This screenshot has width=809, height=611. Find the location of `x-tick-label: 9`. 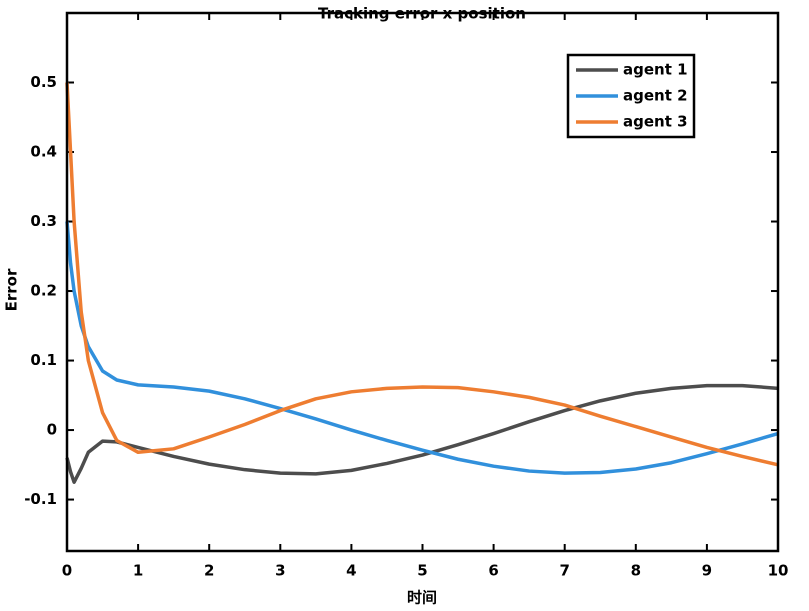

x-tick-label: 9 is located at coordinates (707, 571).